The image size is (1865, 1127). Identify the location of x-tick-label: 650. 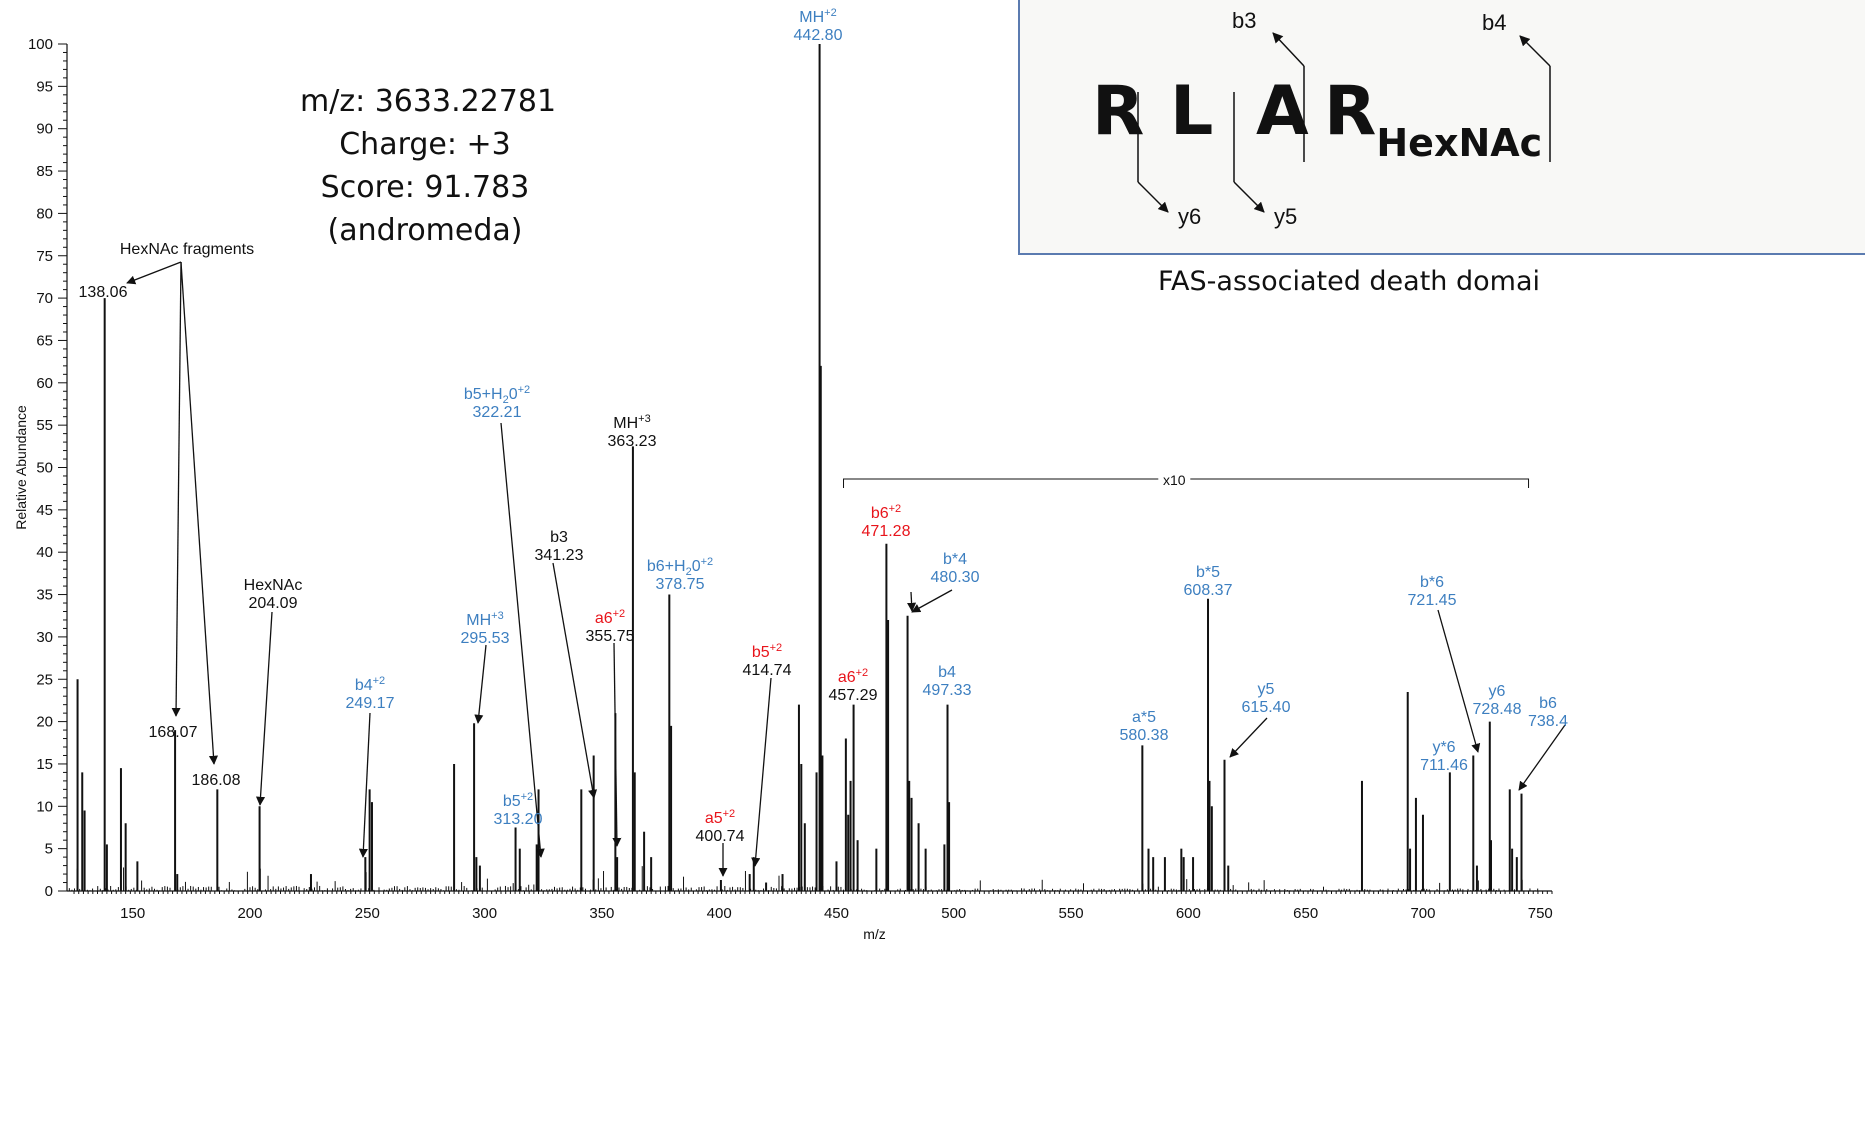
(1305, 913).